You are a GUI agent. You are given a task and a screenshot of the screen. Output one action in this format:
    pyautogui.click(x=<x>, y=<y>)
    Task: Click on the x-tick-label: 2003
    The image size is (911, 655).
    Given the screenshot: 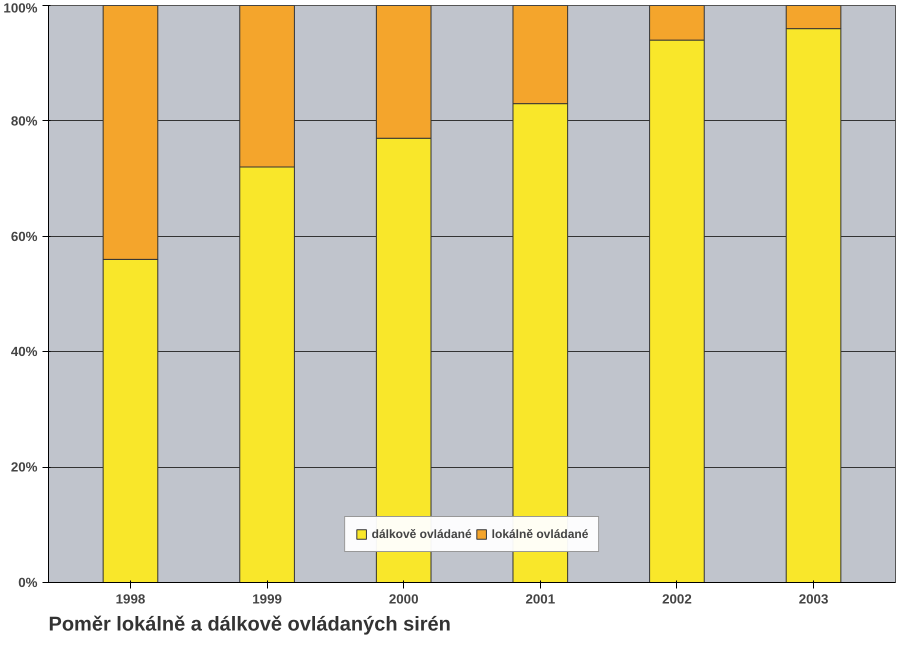 What is the action you would take?
    pyautogui.click(x=813, y=599)
    